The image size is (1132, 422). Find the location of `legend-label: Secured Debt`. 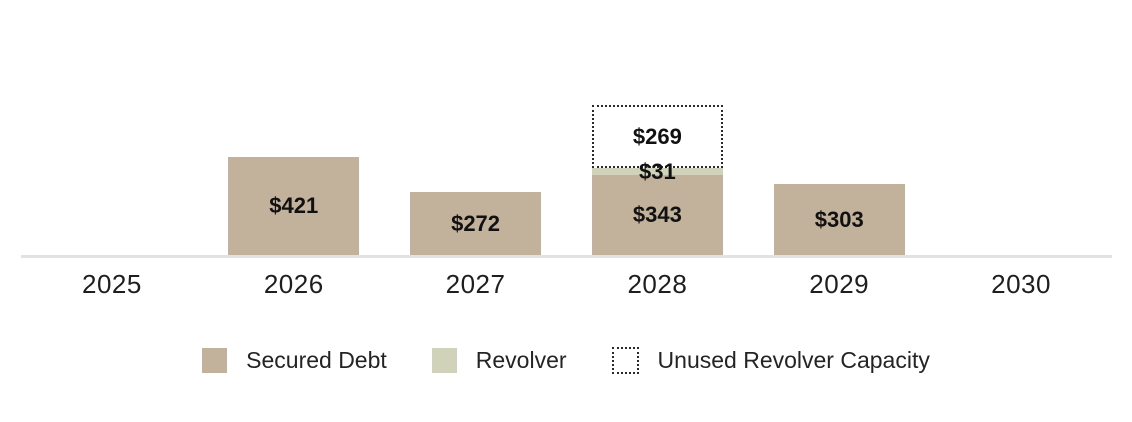

legend-label: Secured Debt is located at coordinates (316, 360).